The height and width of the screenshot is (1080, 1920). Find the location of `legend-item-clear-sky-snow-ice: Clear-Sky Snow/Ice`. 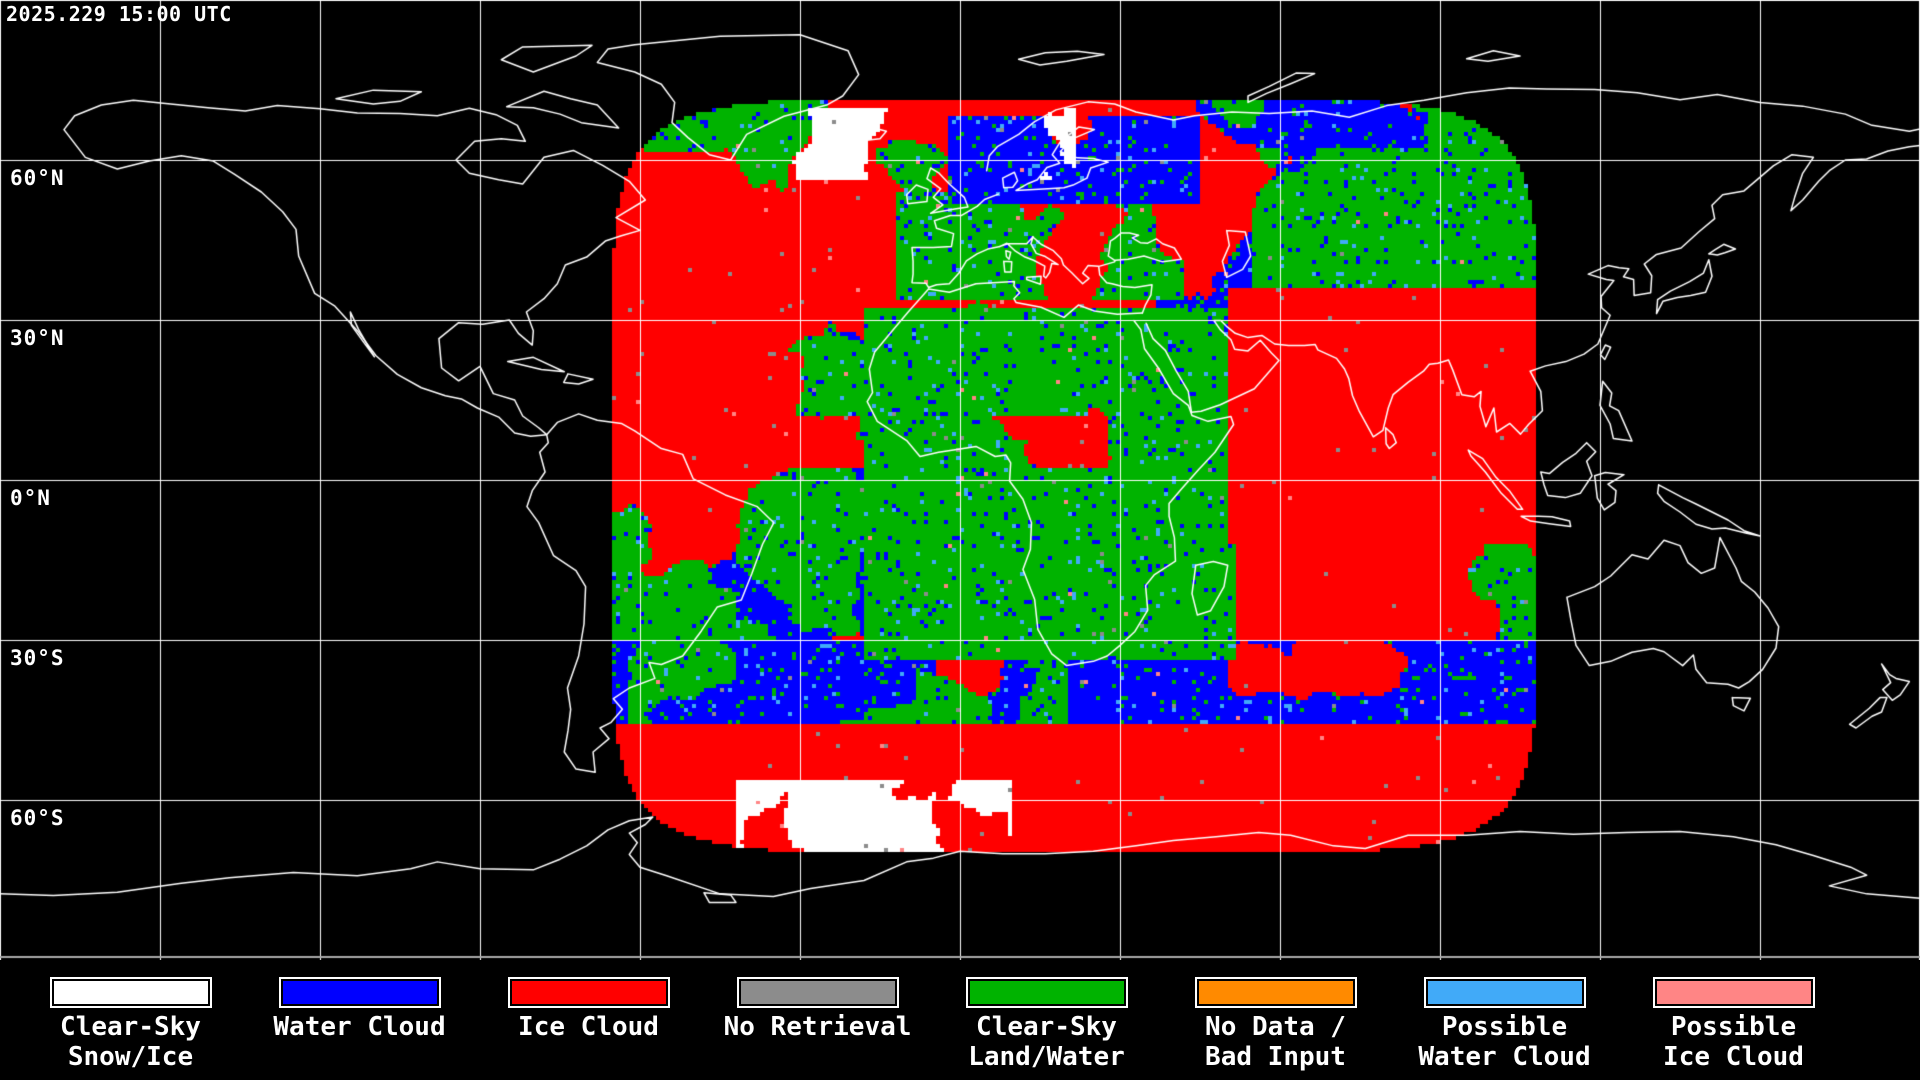

legend-item-clear-sky-snow-ice: Clear-Sky Snow/Ice is located at coordinates (130, 1028).